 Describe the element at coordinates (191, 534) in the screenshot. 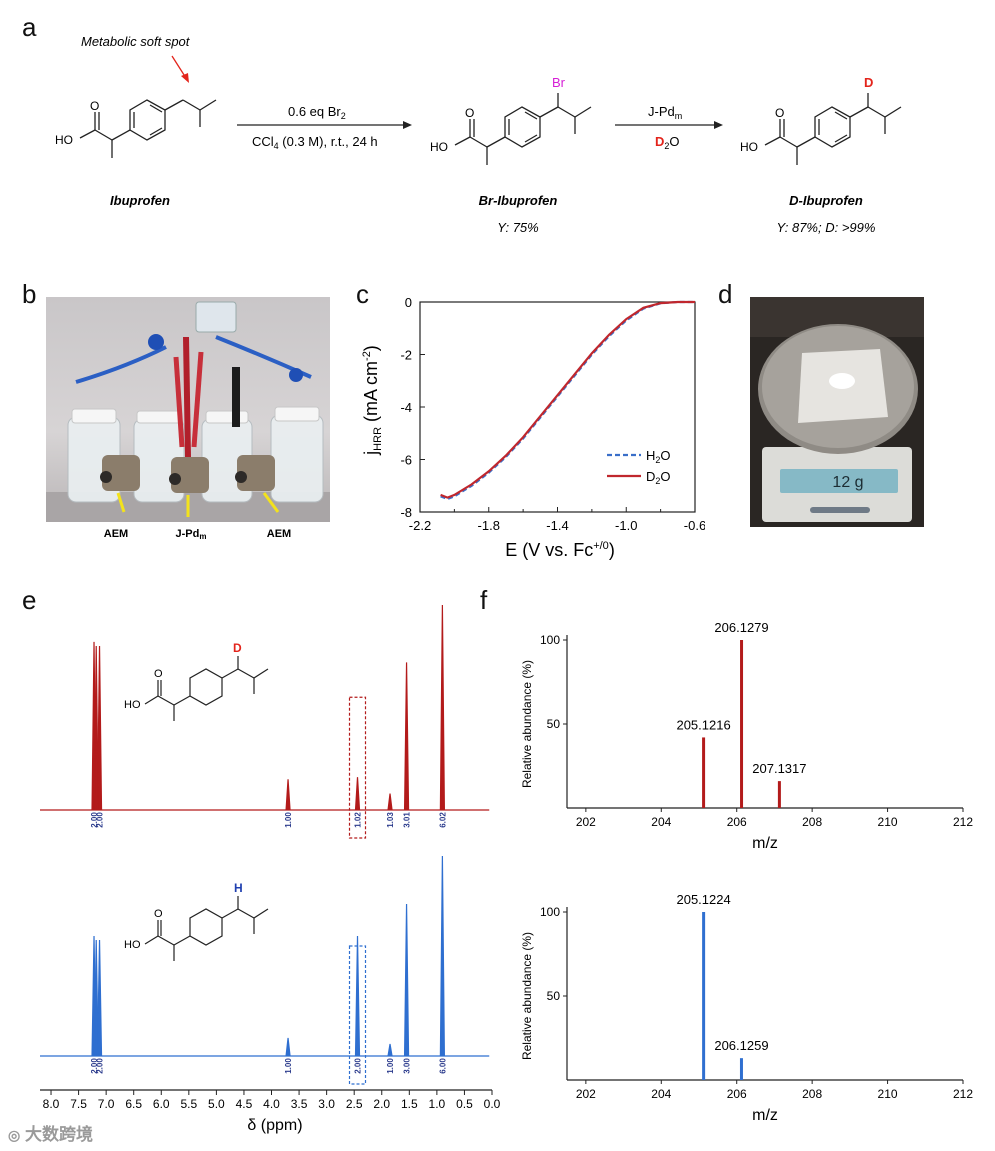

I see `photo-label-j-pd: J-Pdm` at that location.